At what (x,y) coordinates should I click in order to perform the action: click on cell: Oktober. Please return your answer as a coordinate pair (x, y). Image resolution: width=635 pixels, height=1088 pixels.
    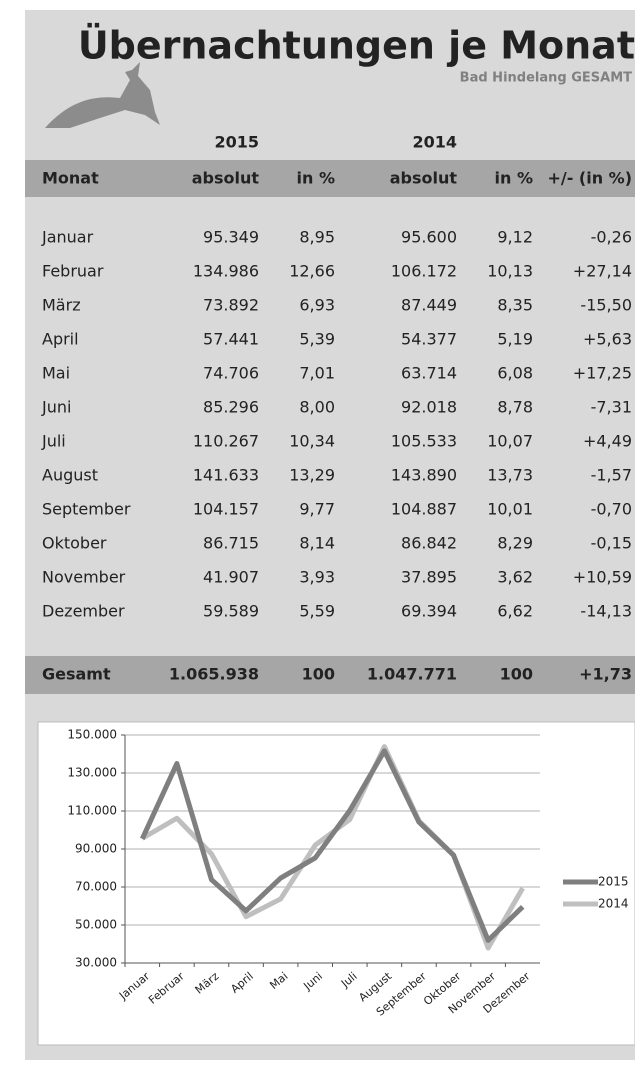
    Looking at the image, I should click on (74, 543).